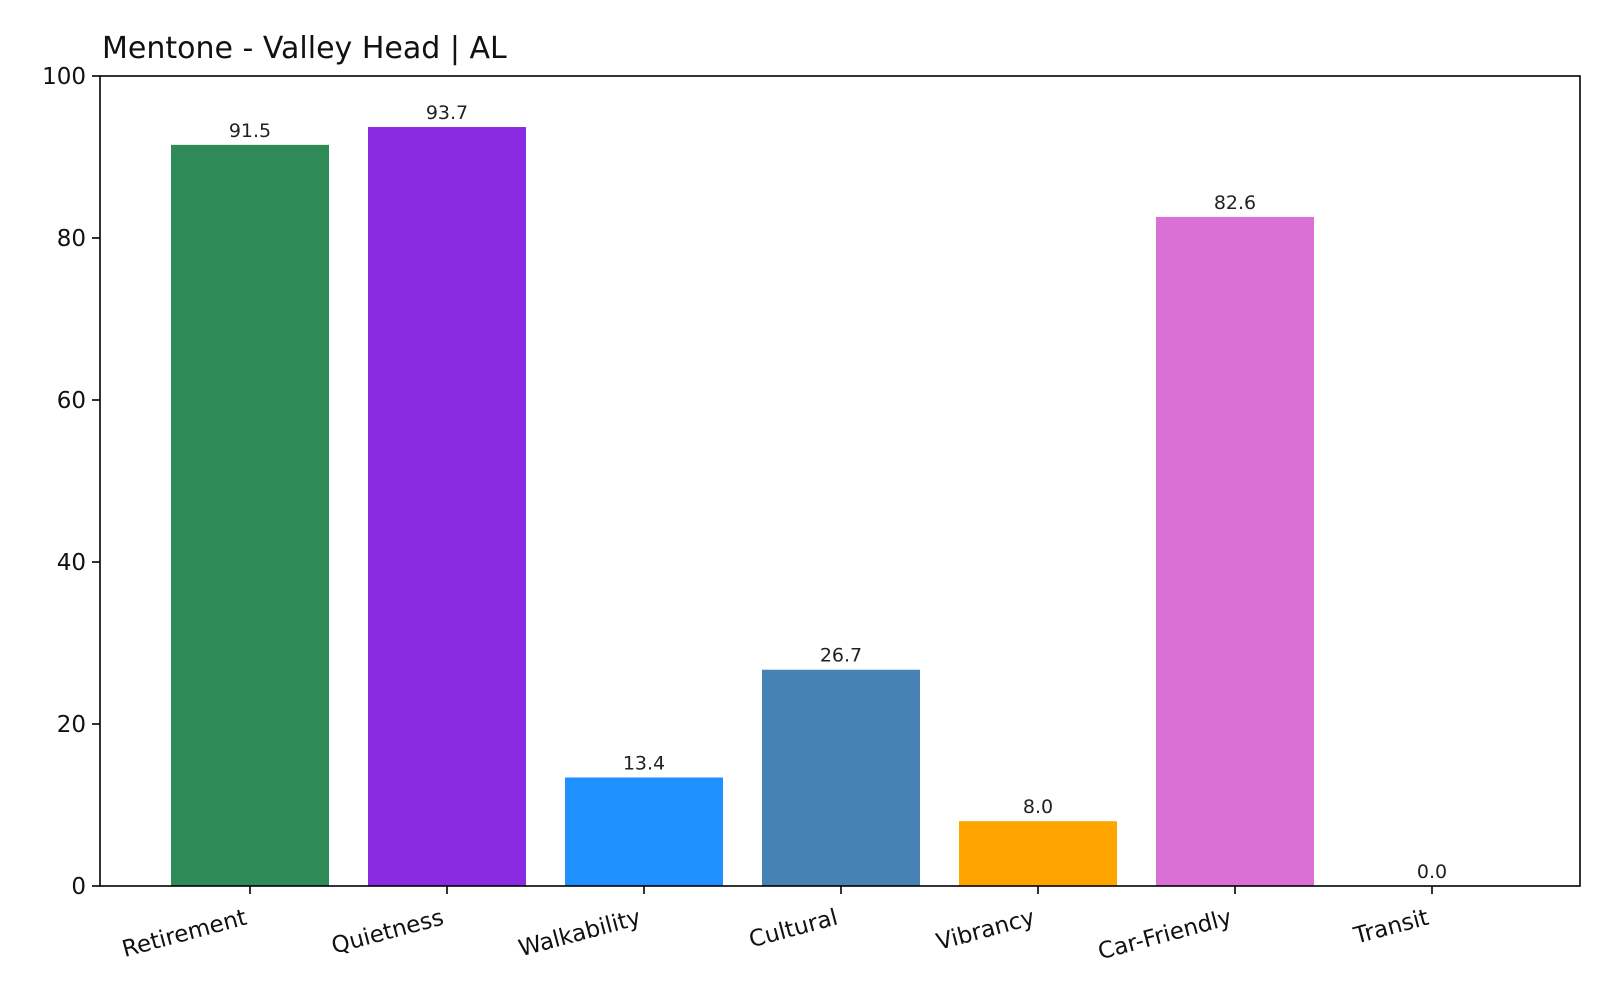 The image size is (1600, 1000). Describe the element at coordinates (1038, 853) in the screenshot. I see `bar-vibrancy` at that location.